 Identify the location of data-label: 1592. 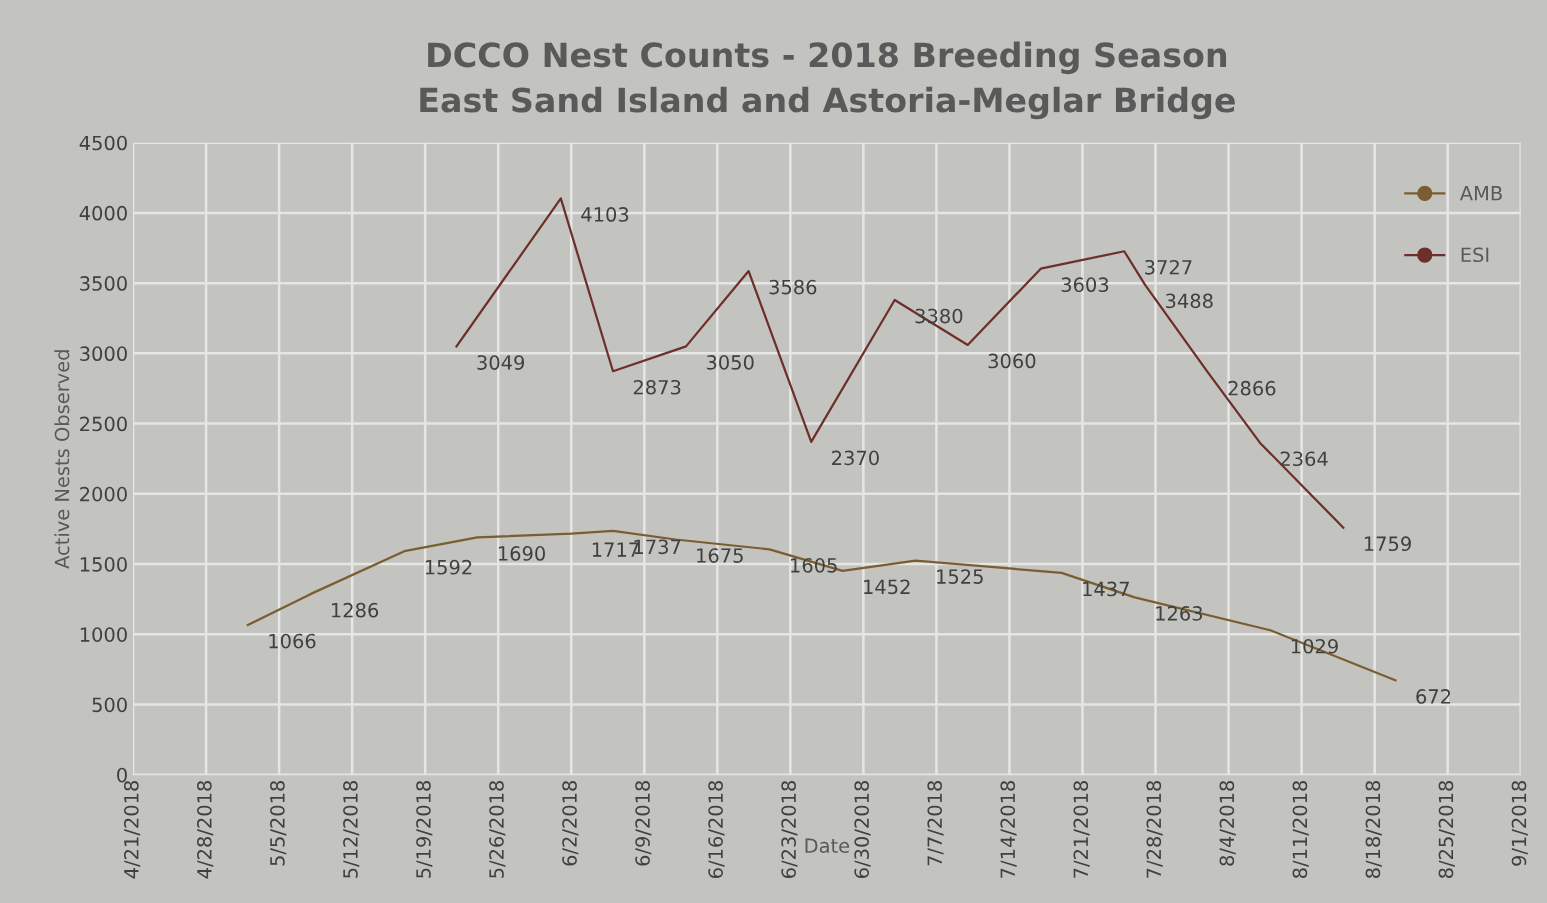
(448, 567).